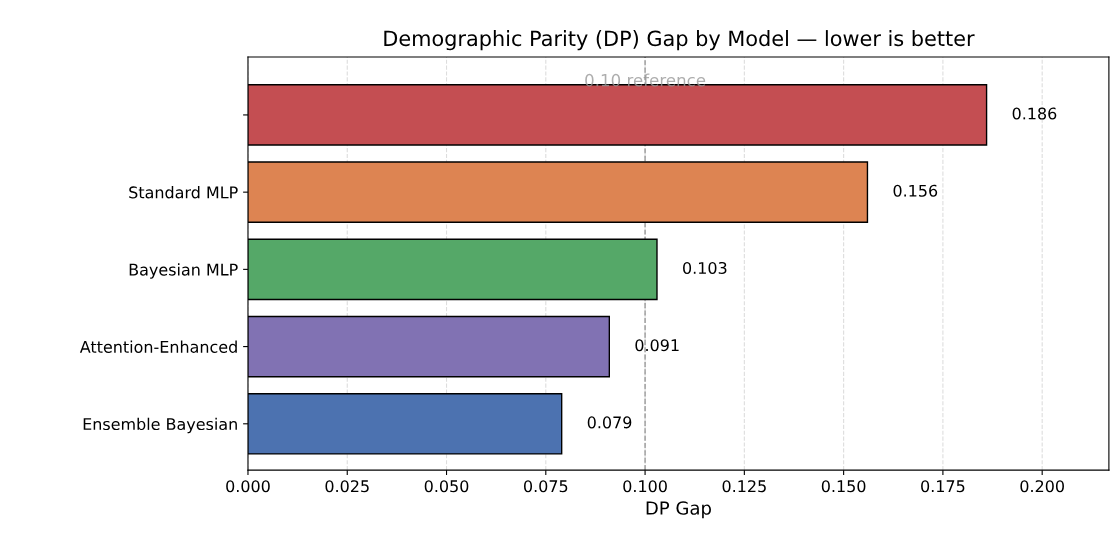  Describe the element at coordinates (183, 192) in the screenshot. I see `y-tick-label: Standard MLP` at that location.